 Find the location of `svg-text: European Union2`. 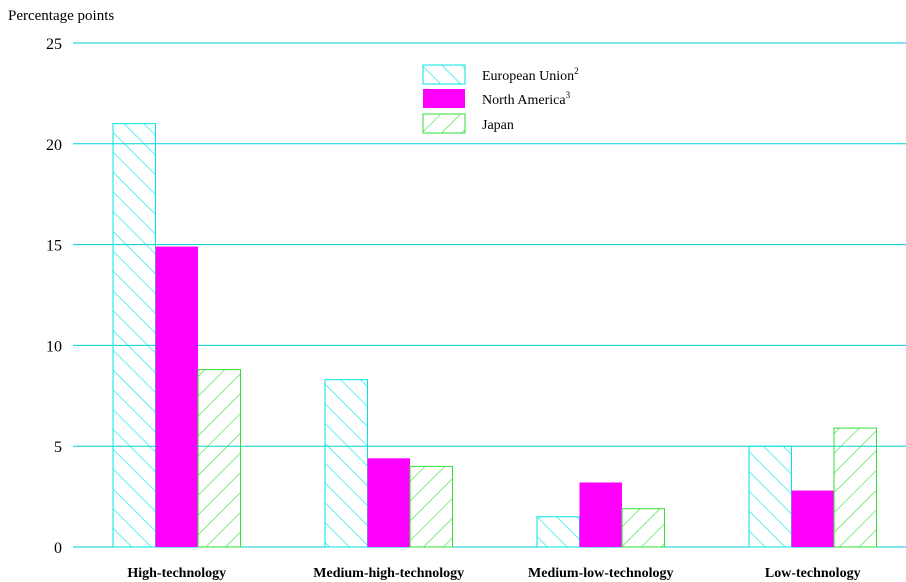

svg-text: European Union2 is located at coordinates (530, 75).